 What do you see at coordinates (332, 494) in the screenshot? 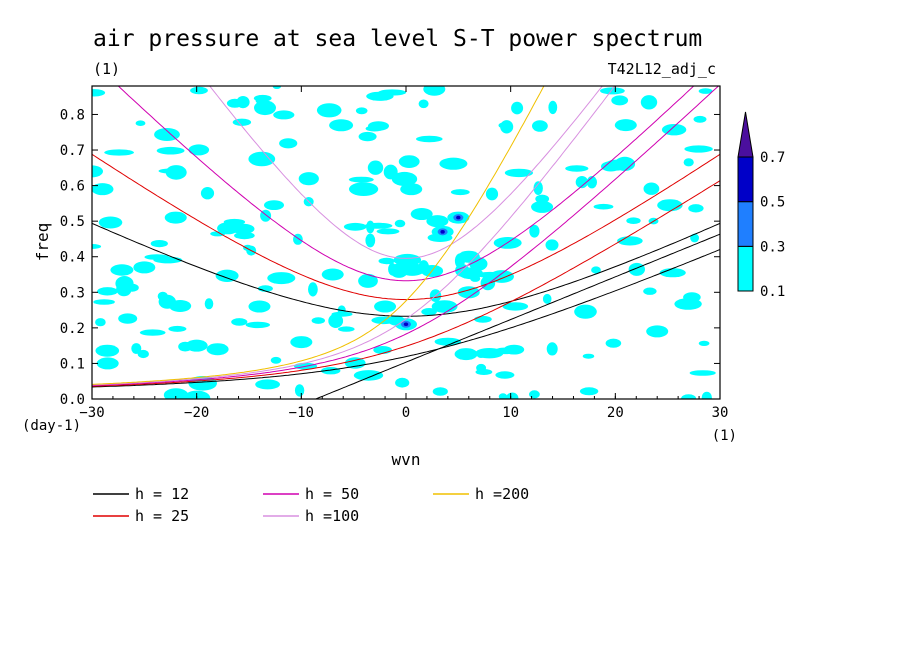
I see `legend-label: h = 50` at bounding box center [332, 494].